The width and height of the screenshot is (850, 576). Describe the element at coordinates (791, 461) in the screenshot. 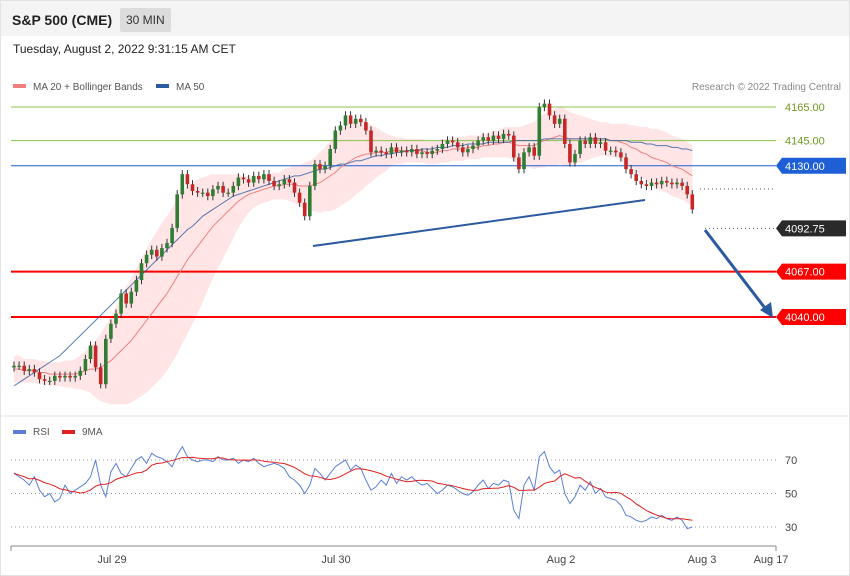

I see `rsi-tick-70: 70` at that location.